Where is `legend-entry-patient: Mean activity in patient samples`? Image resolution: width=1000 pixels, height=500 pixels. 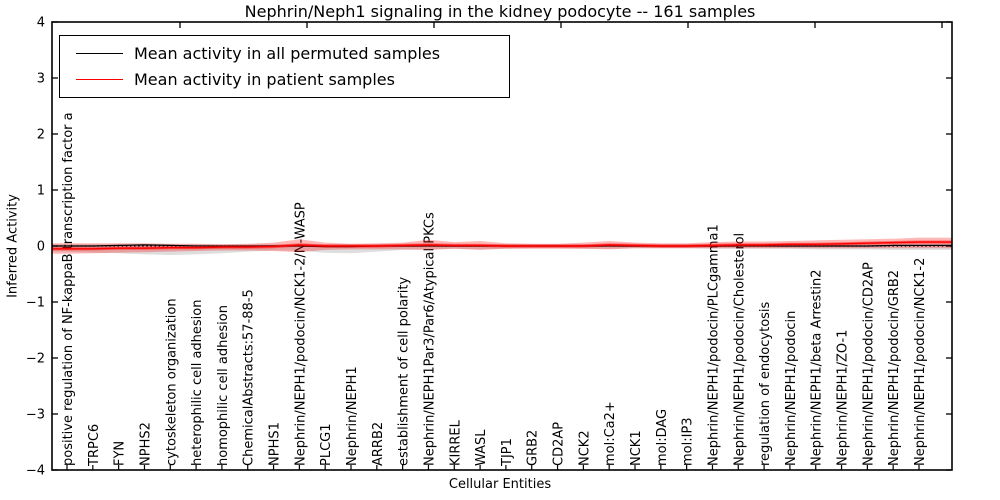 legend-entry-patient: Mean activity in patient samples is located at coordinates (292, 79).